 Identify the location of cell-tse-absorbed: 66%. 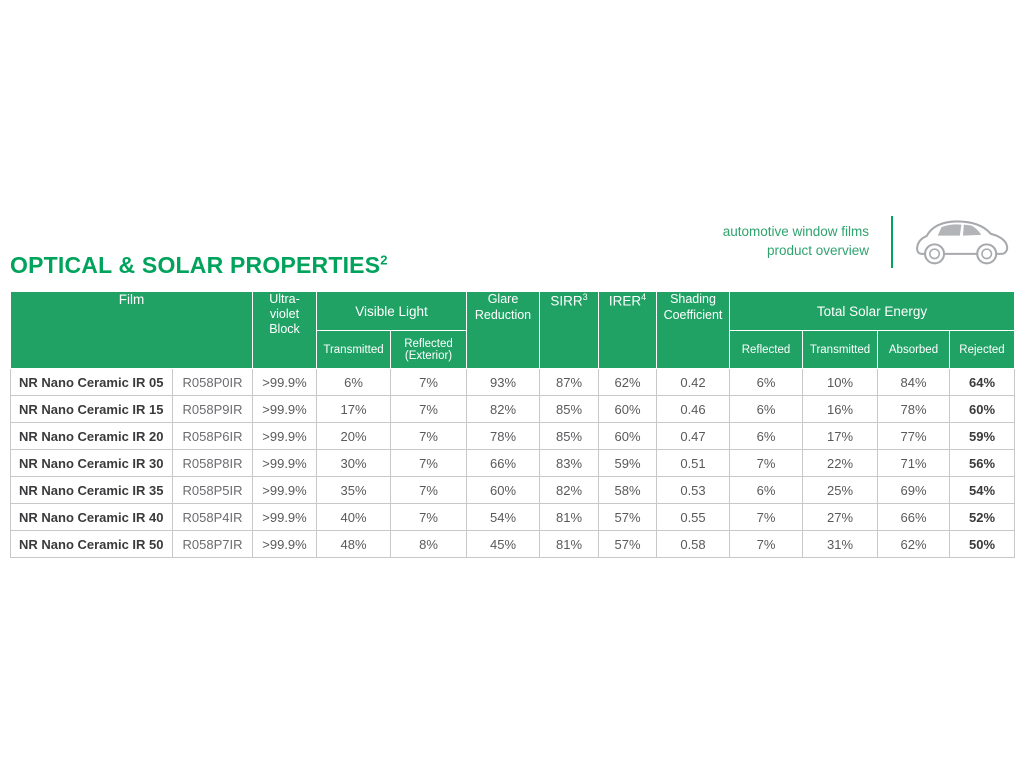
(913, 517).